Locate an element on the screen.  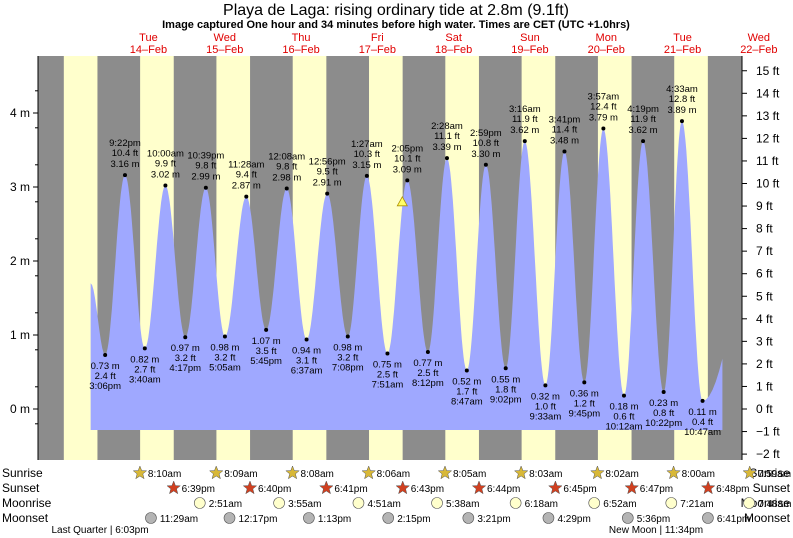
moonrise-time: 6:52am is located at coordinates (619, 504).